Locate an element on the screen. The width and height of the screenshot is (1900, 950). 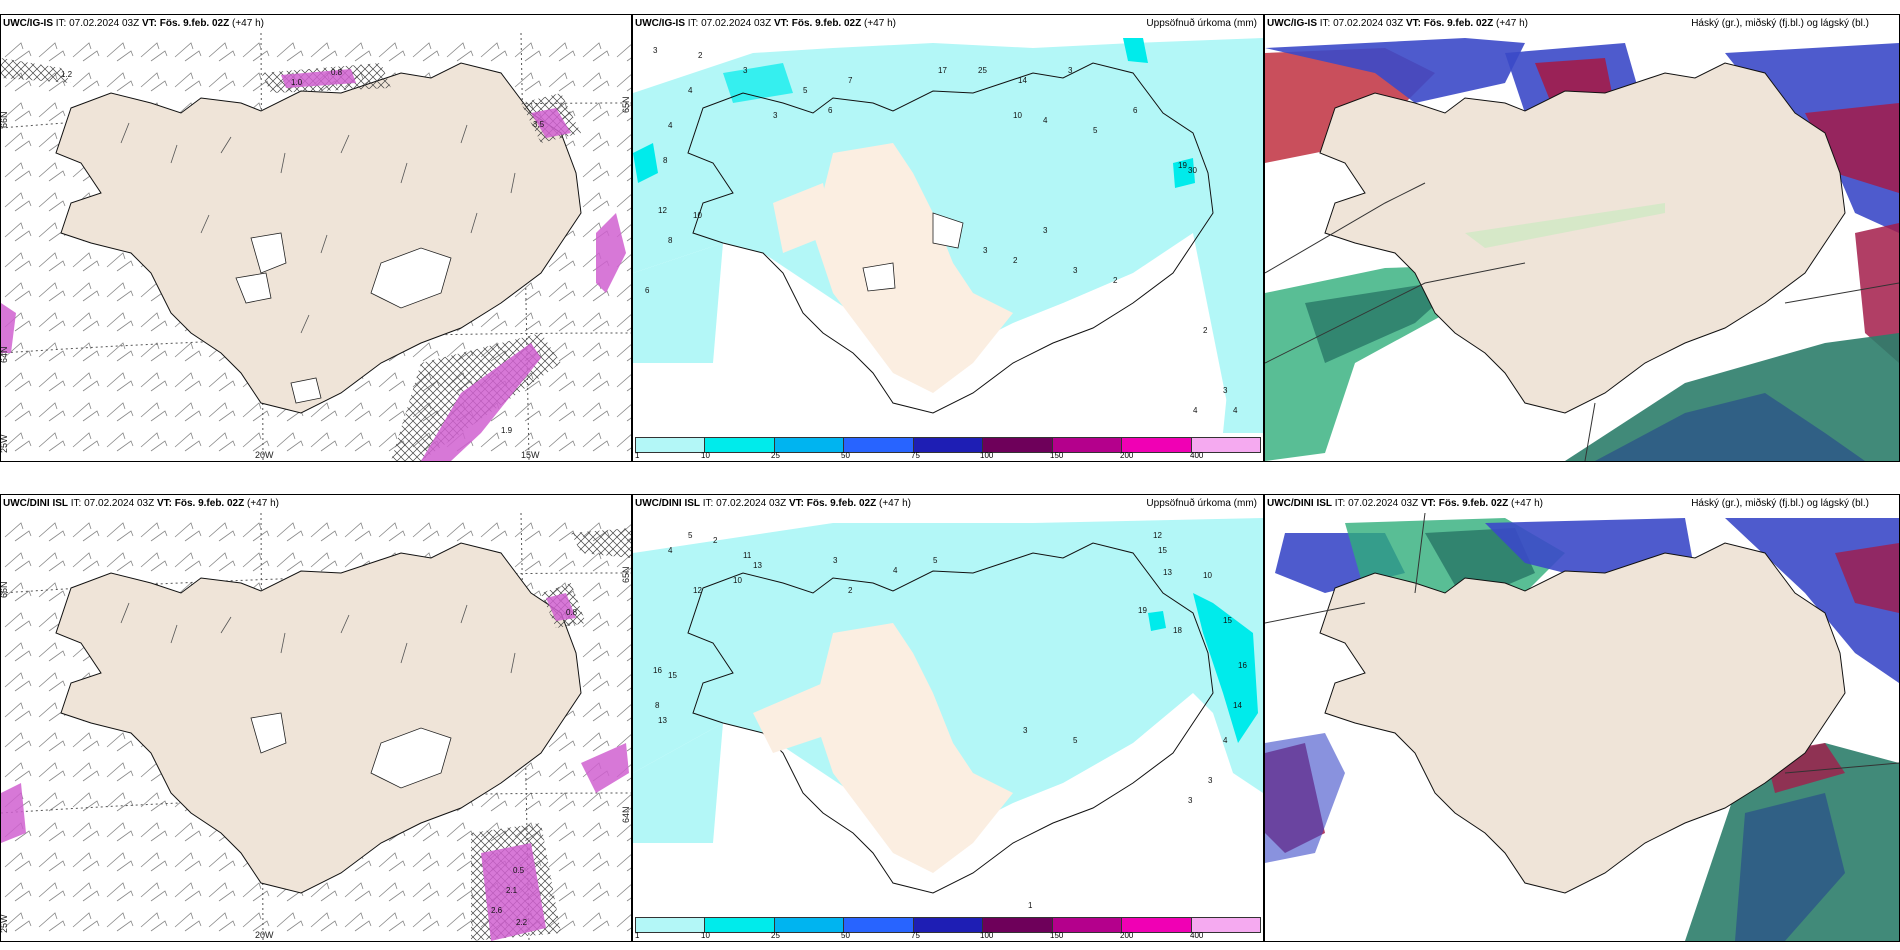
svg-text: 30 is located at coordinates (1192, 170).